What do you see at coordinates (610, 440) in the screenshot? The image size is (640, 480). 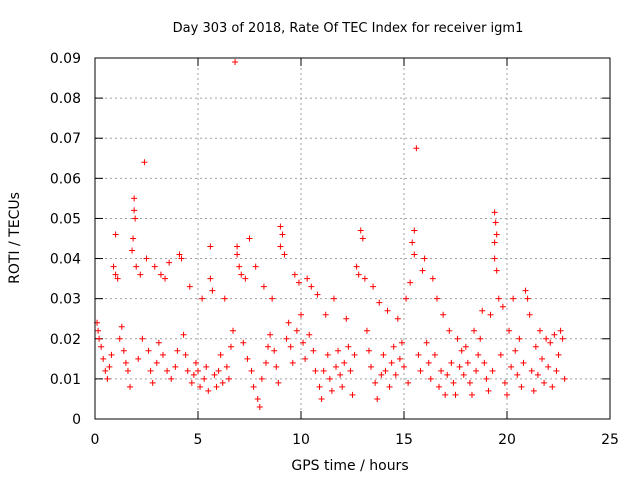 I see `x-tick-label: 25` at bounding box center [610, 440].